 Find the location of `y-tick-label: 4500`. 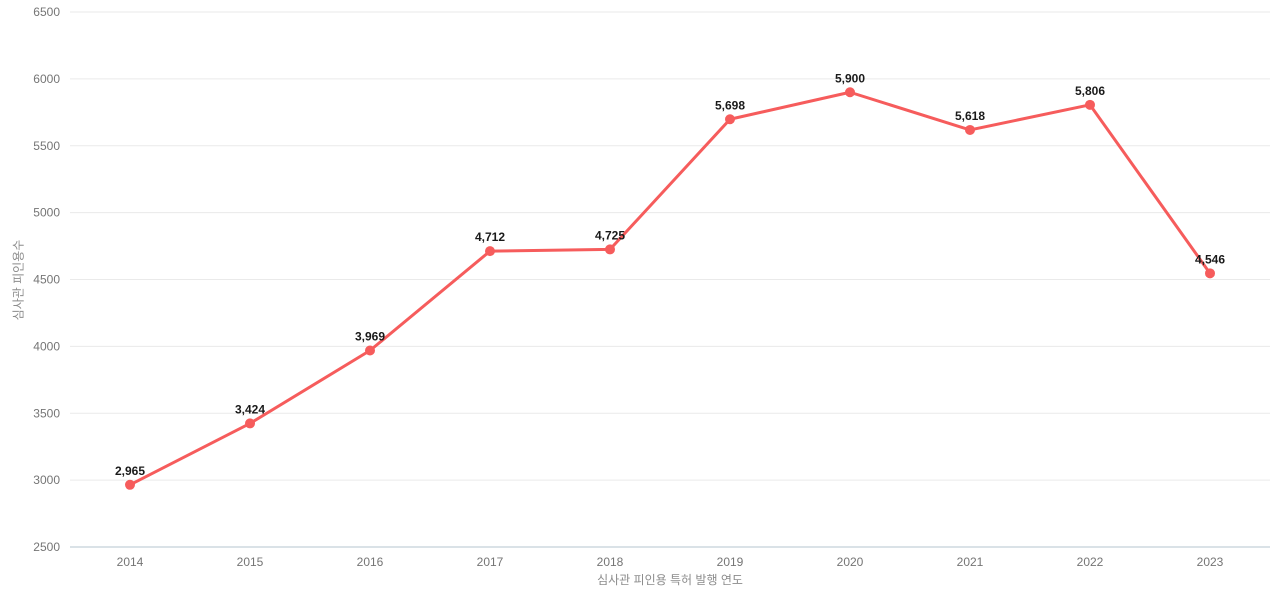

y-tick-label: 4500 is located at coordinates (46, 280).